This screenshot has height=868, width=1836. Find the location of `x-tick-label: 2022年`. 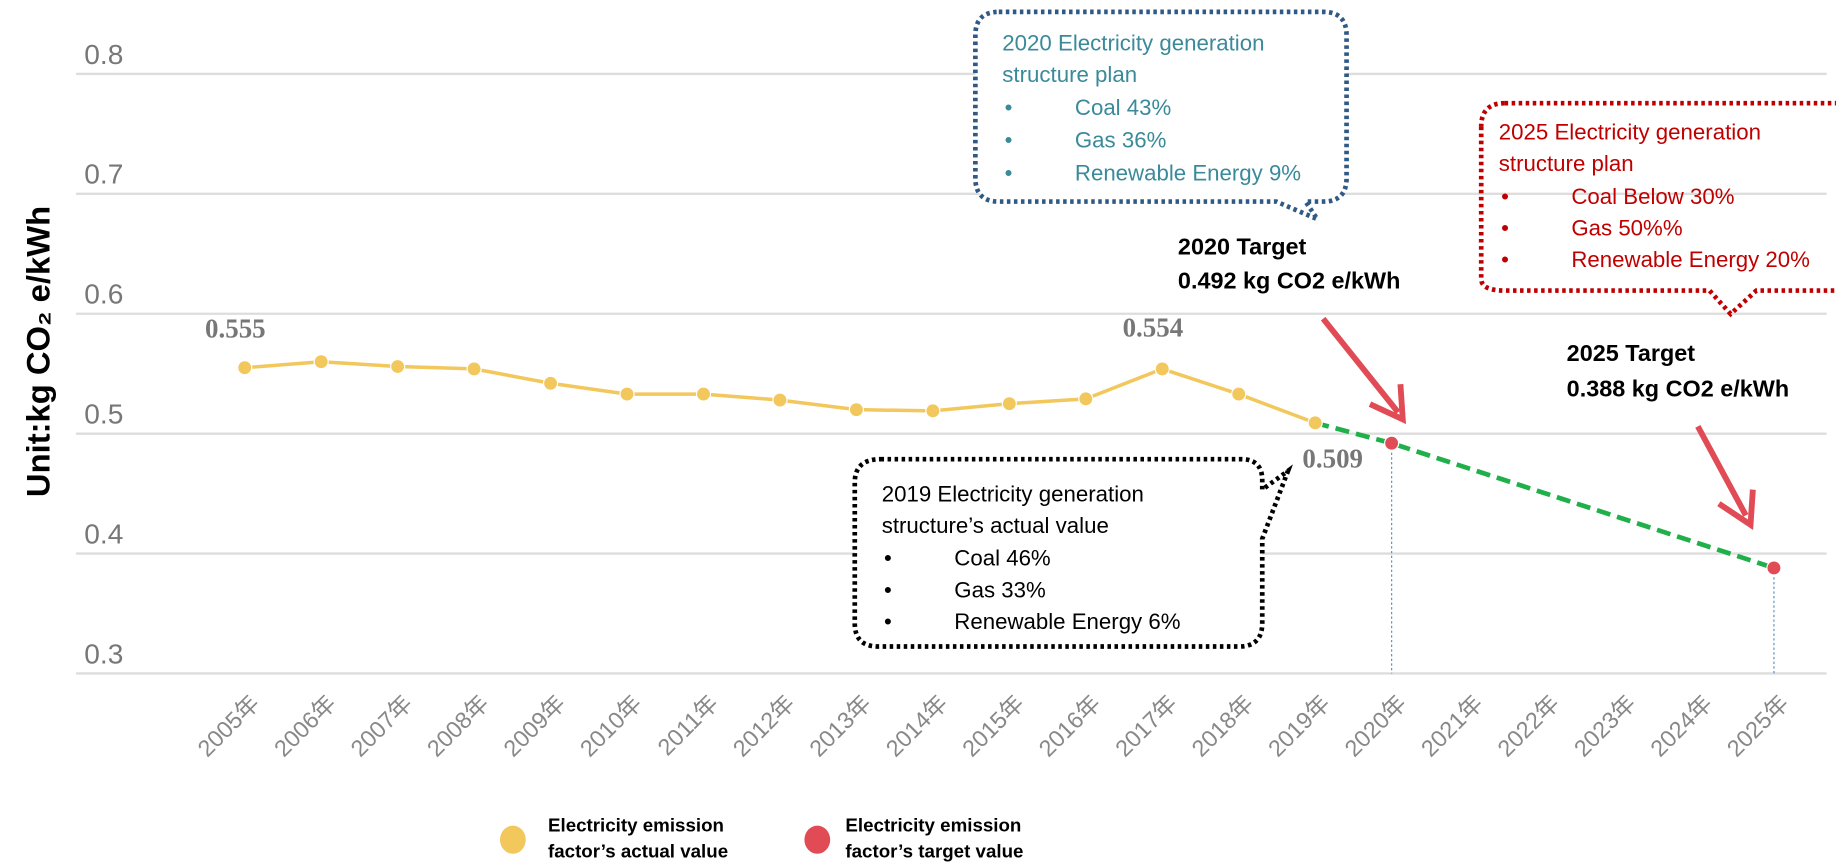

x-tick-label: 2022年 is located at coordinates (1528, 726).